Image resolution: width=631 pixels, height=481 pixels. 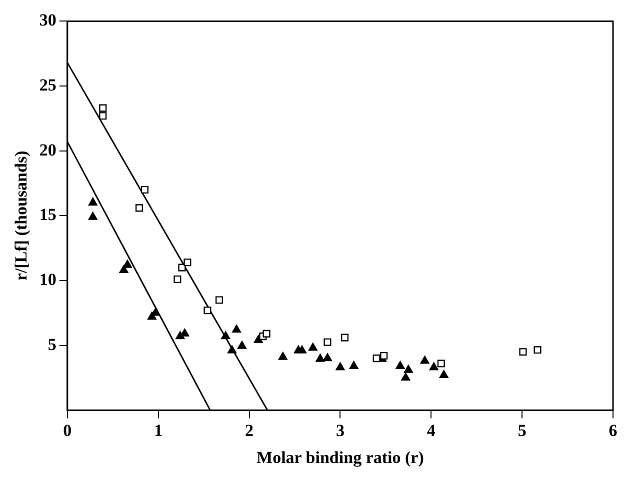 I want to click on x-tick-label: 3, so click(x=340, y=430).